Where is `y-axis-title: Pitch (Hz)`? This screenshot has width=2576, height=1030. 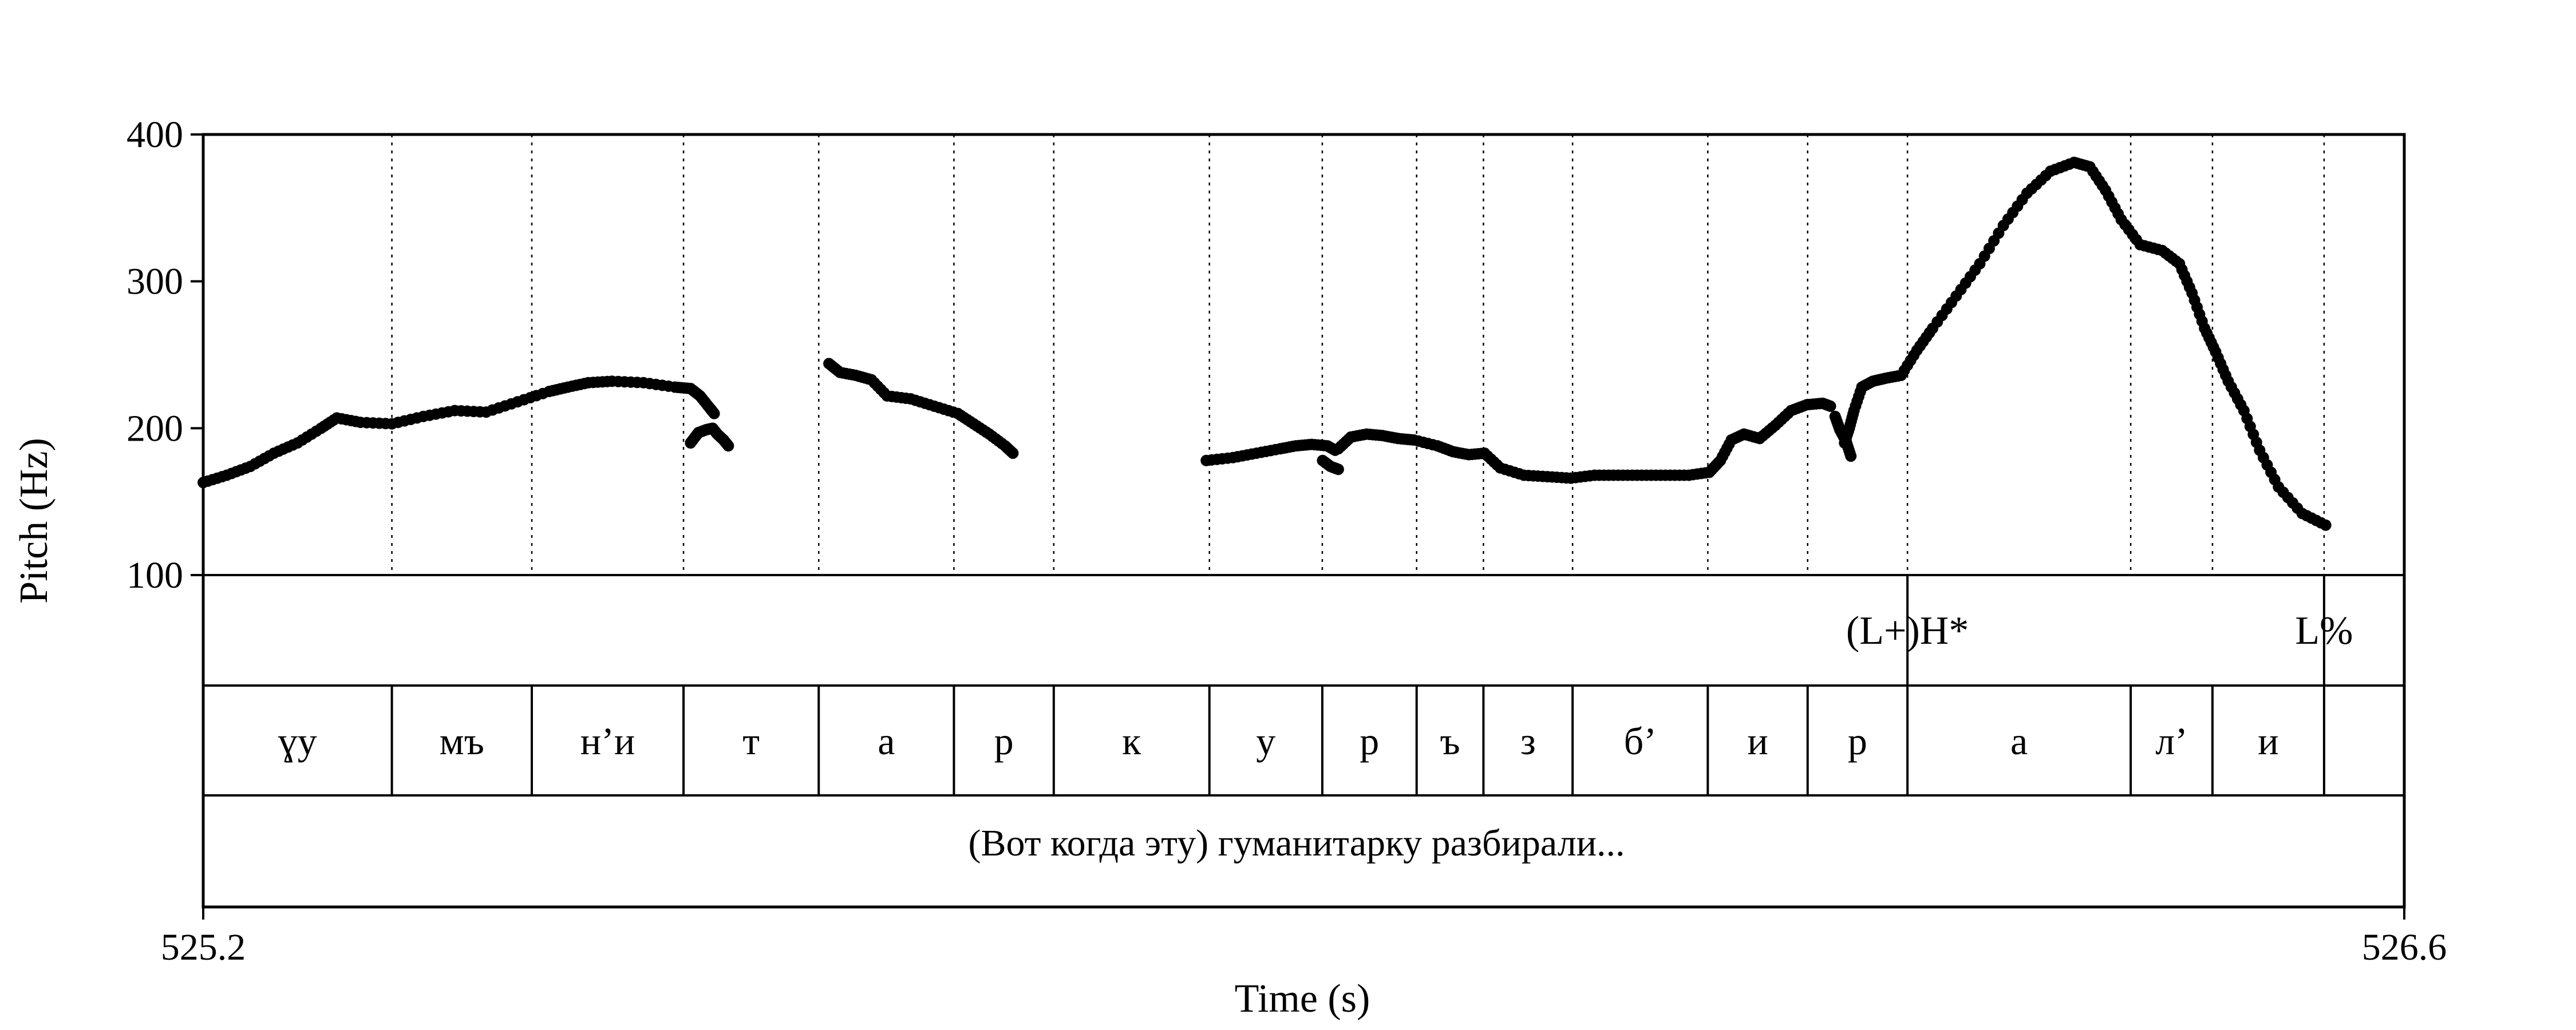 y-axis-title: Pitch (Hz) is located at coordinates (34, 521).